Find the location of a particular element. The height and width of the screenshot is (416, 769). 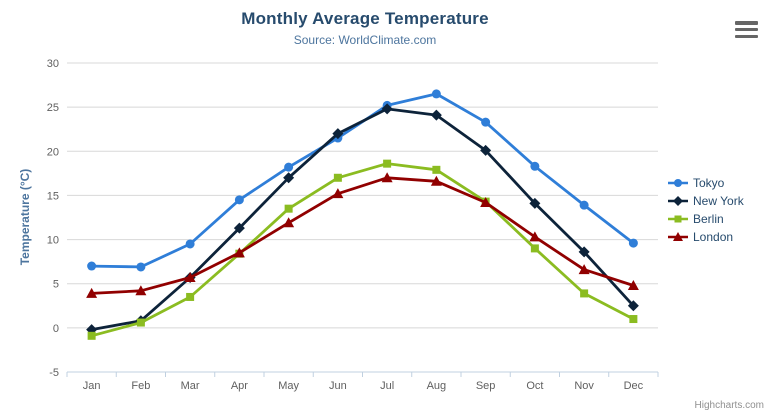

legend-label: Tokyo is located at coordinates (709, 183).